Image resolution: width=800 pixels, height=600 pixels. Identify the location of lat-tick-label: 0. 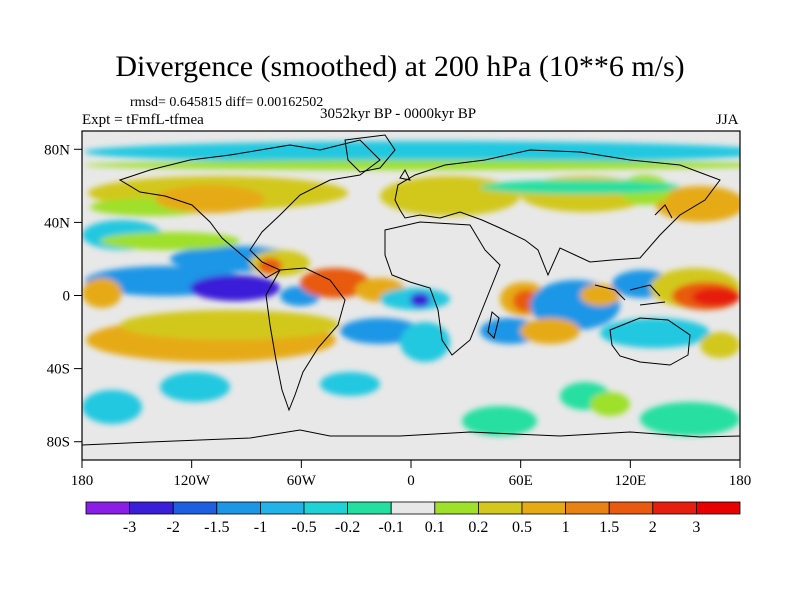
(67, 297).